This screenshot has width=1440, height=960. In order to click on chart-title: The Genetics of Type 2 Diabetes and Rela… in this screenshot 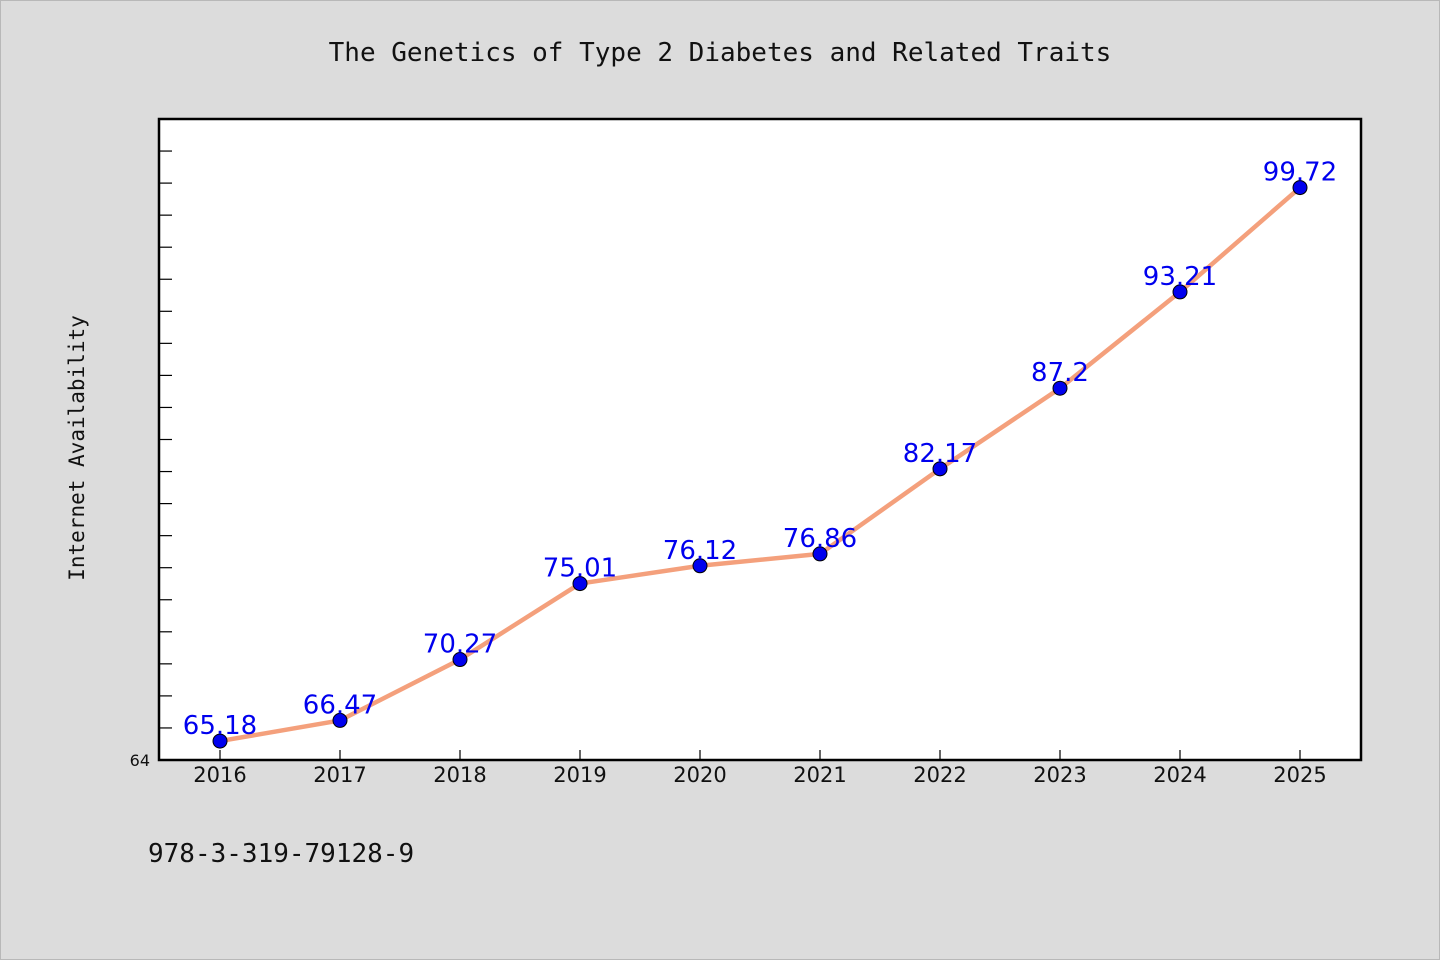, I will do `click(720, 53)`.